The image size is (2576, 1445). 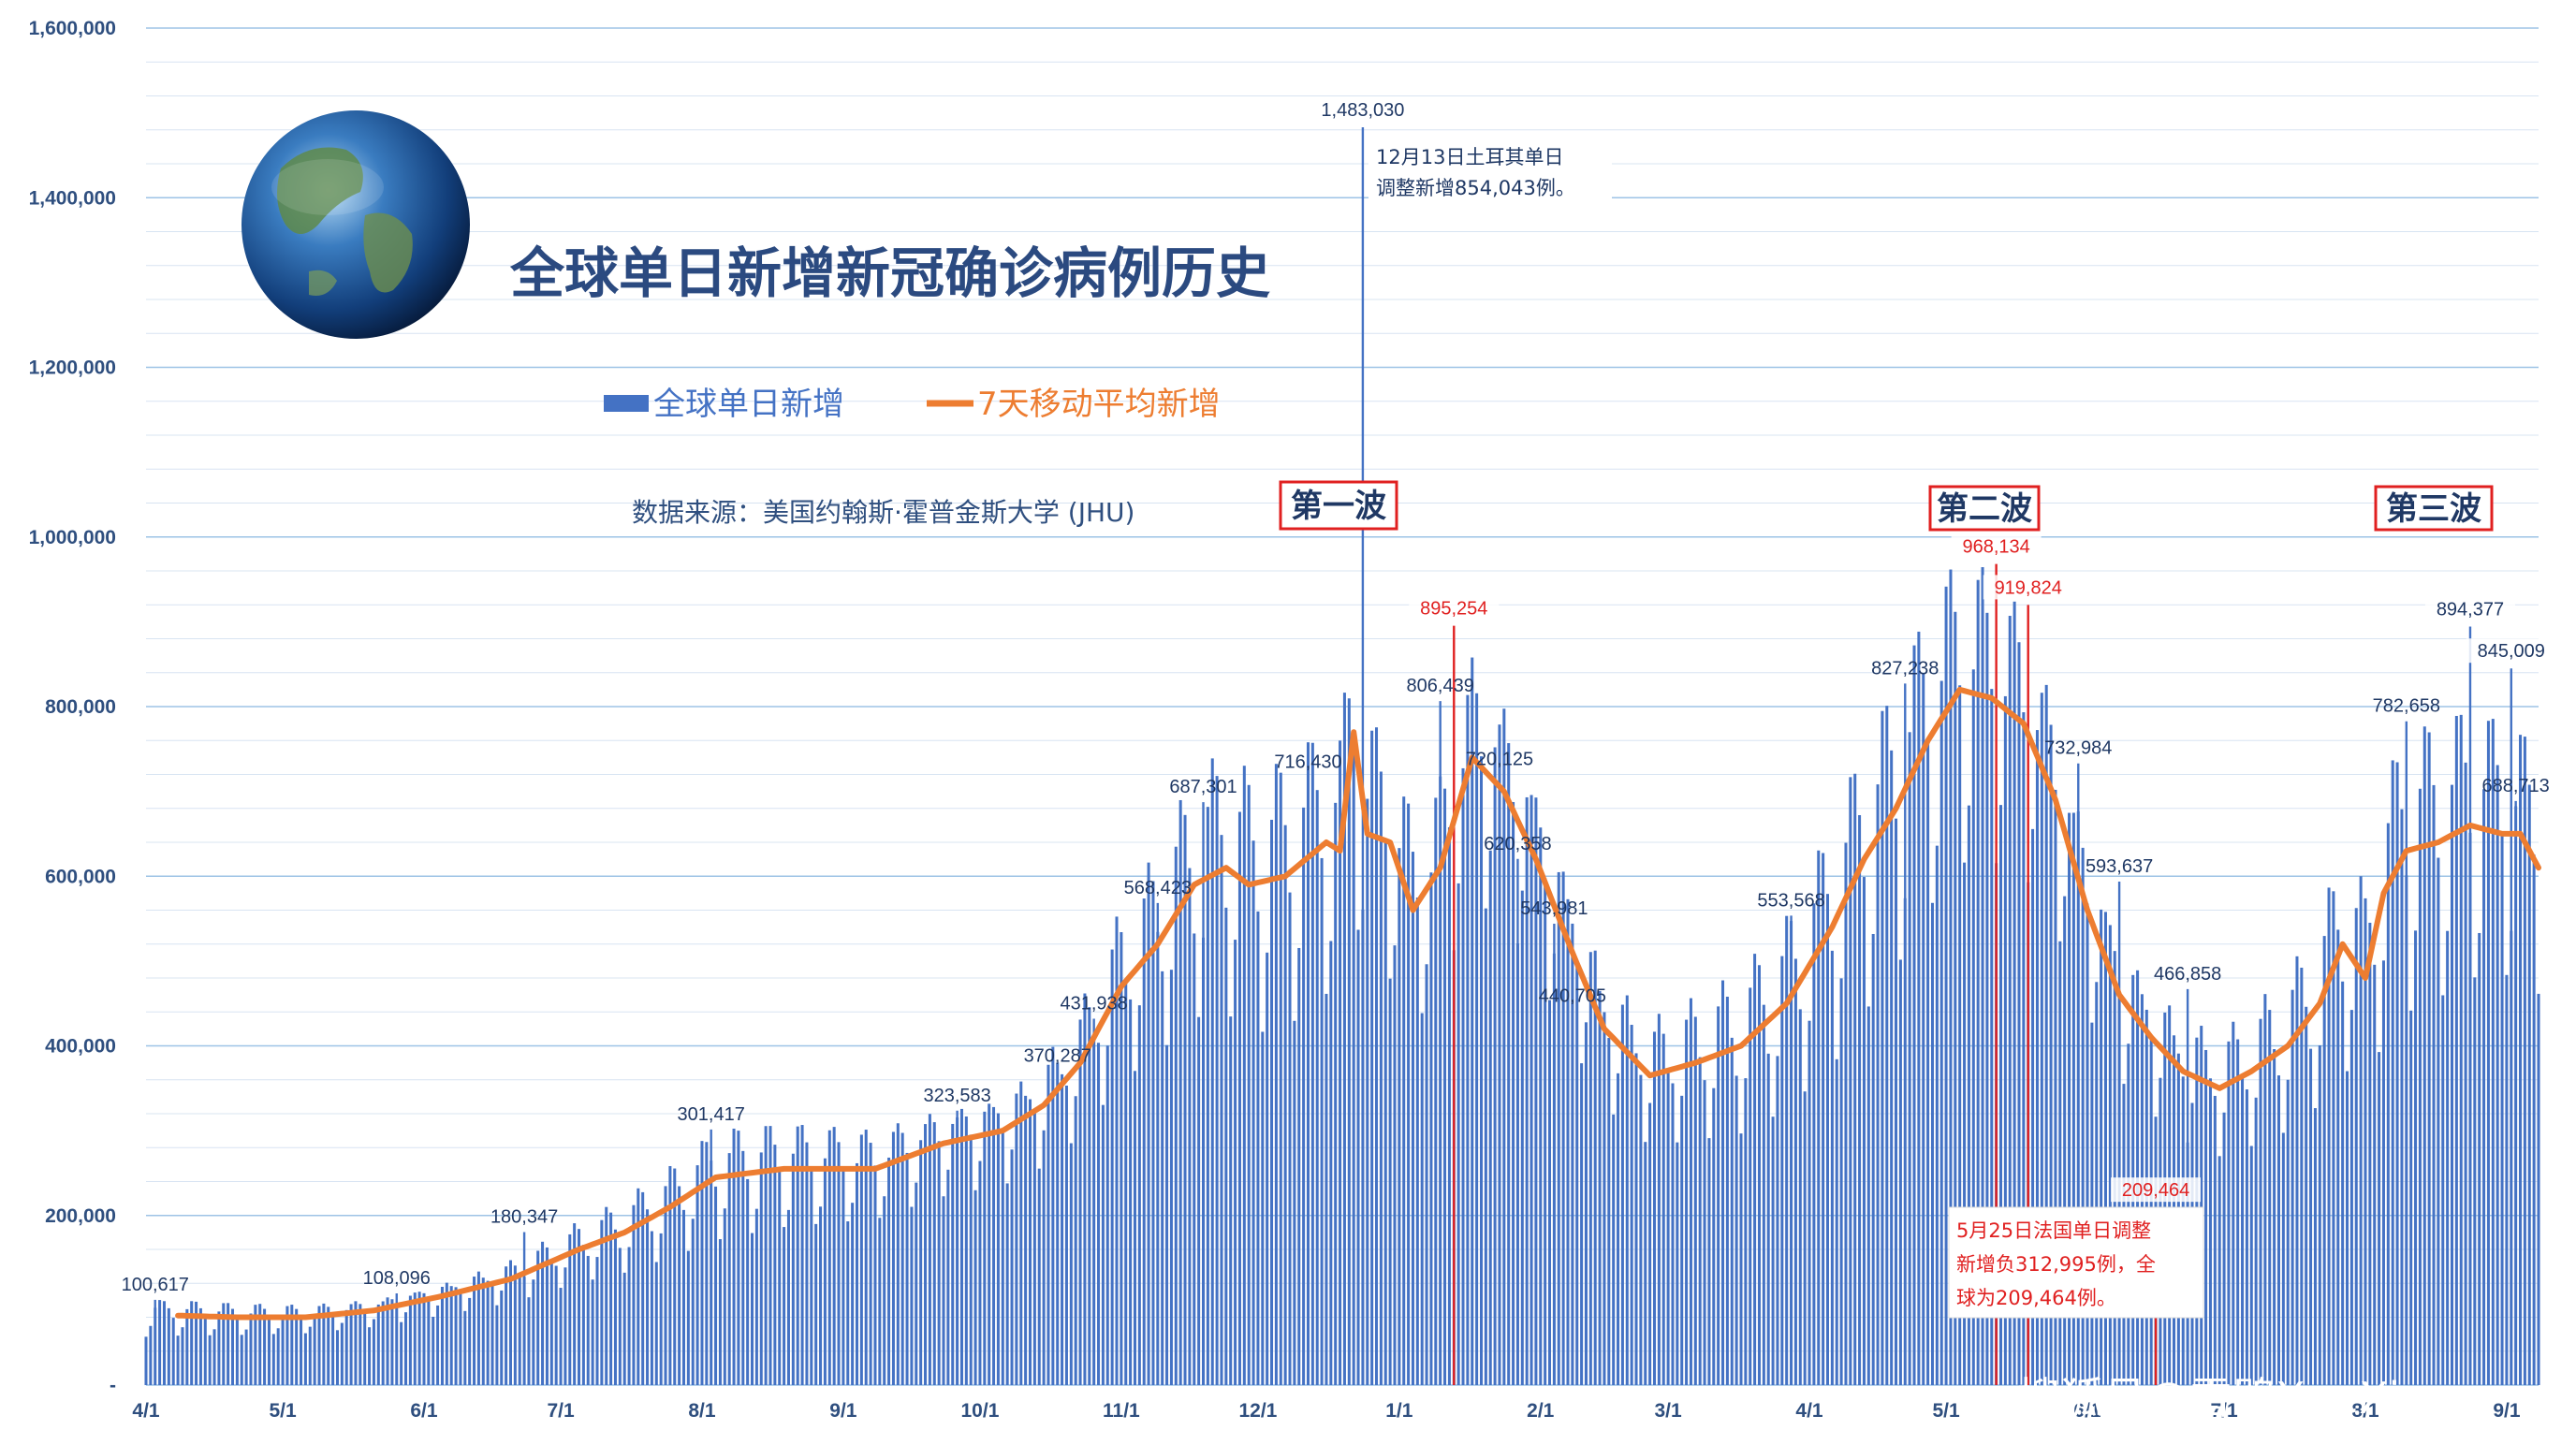 I want to click on data-label: 806,439, so click(x=1440, y=686).